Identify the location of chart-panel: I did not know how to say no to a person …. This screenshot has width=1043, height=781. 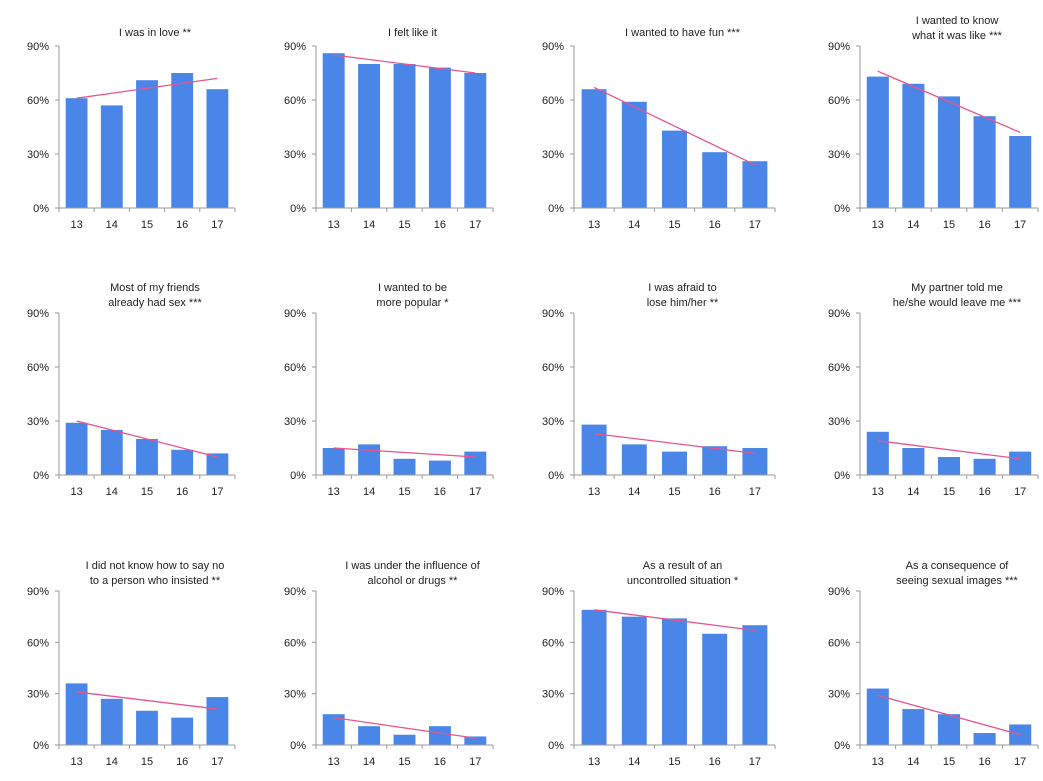
(131, 664).